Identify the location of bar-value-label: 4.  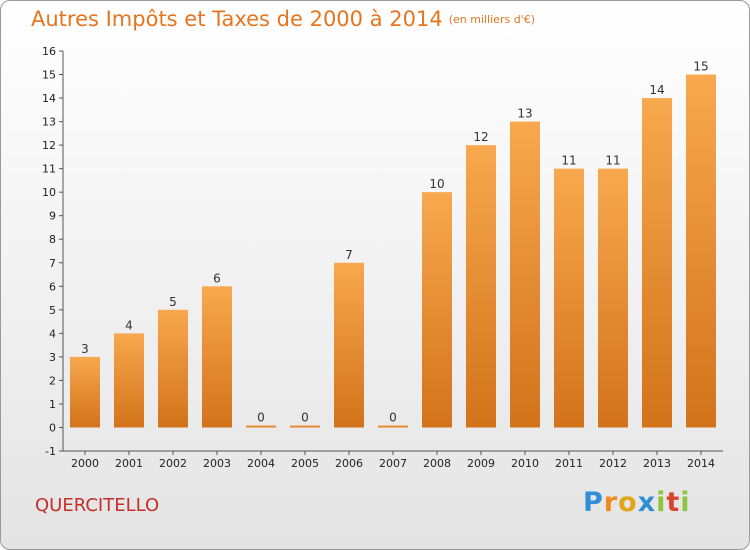
(129, 325).